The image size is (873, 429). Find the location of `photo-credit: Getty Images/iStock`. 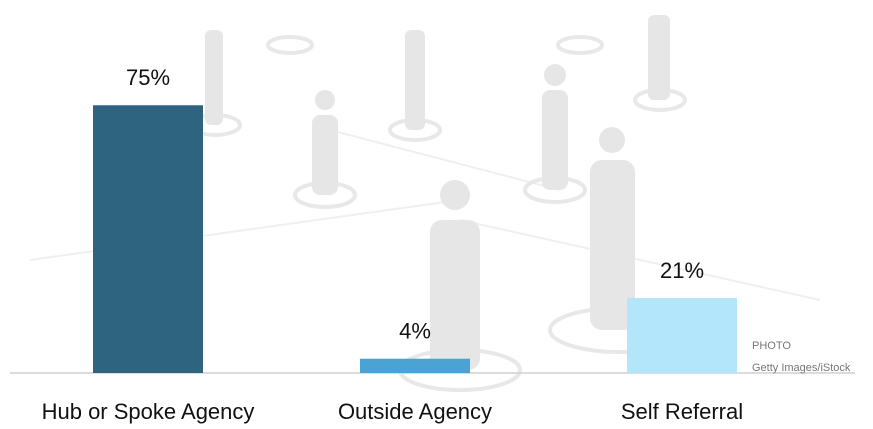

photo-credit: Getty Images/iStock is located at coordinates (801, 368).